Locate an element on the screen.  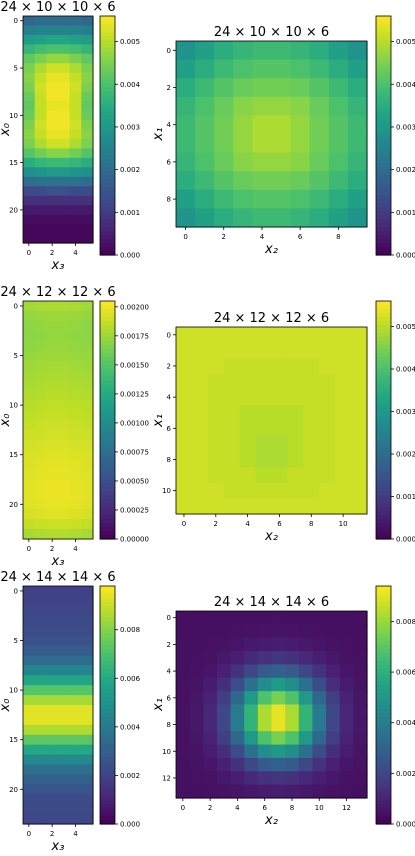
colorbar-tick-label: 0.000 is located at coordinates (130, 825).